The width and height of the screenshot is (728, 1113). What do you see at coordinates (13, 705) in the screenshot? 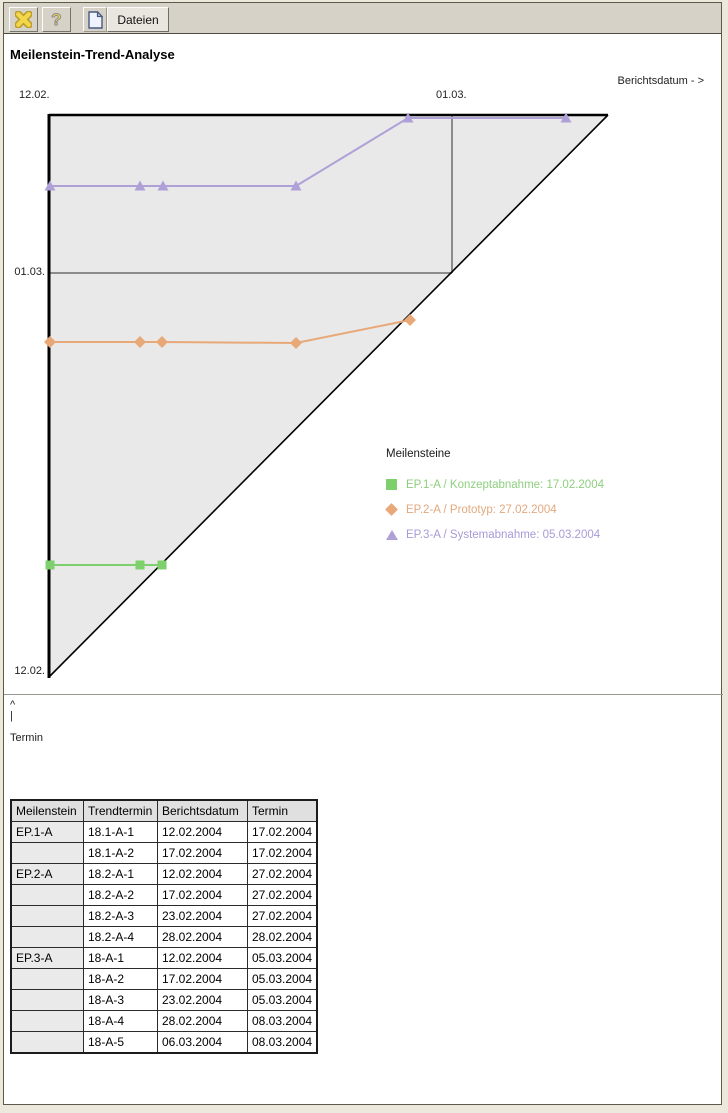
I see `y-axis-caret: ^` at bounding box center [13, 705].